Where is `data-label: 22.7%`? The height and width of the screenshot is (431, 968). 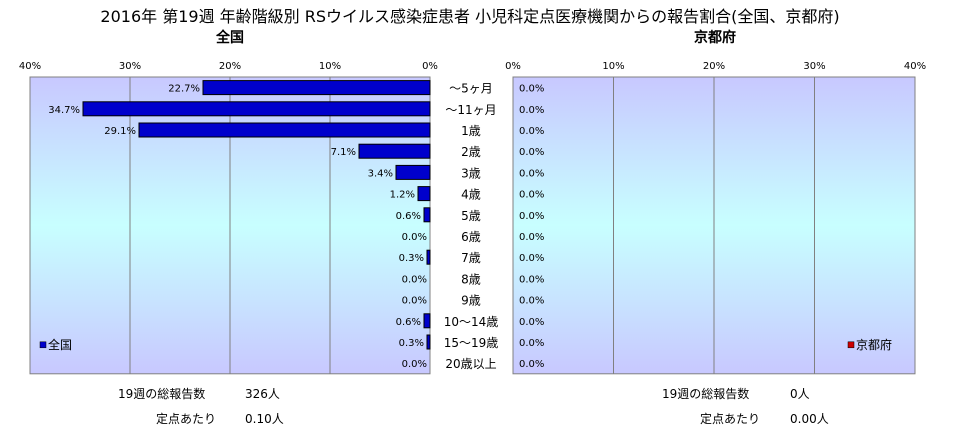 data-label: 22.7% is located at coordinates (184, 89).